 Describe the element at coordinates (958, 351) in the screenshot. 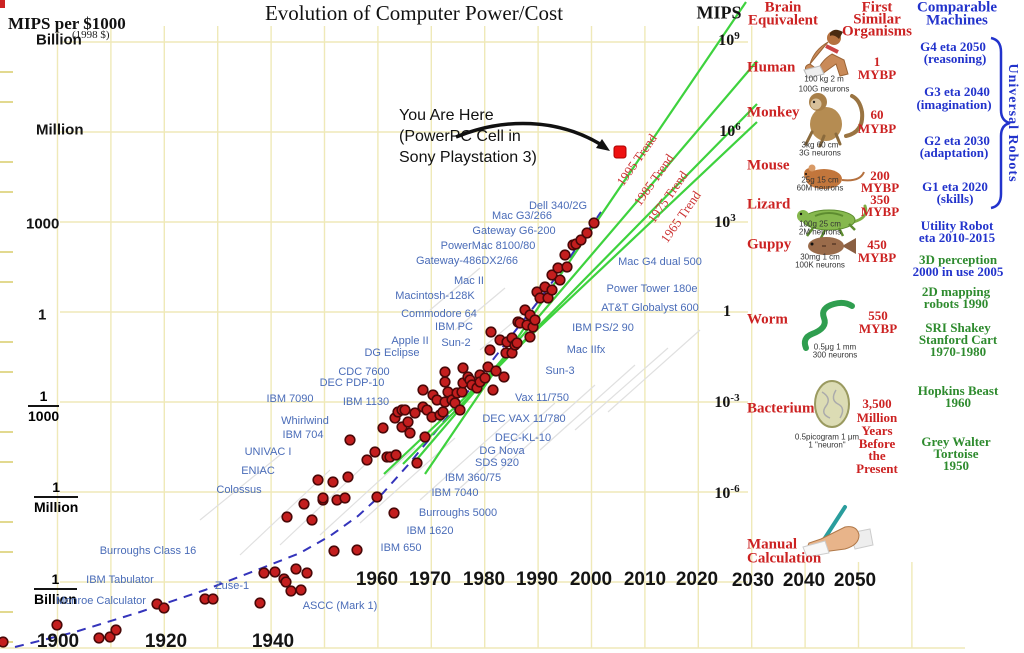

I see `comparable-machine-label: 1970-1980` at that location.